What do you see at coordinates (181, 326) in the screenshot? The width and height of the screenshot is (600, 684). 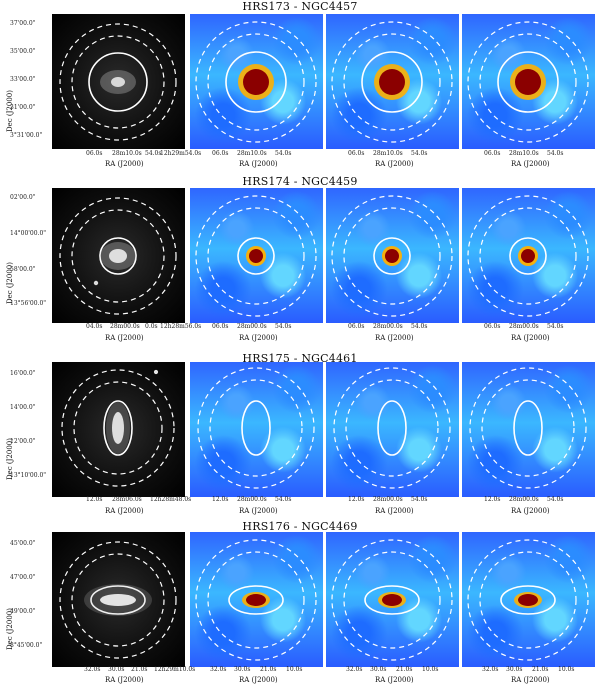 I see `x-tick: 12h28m56.0s` at bounding box center [181, 326].